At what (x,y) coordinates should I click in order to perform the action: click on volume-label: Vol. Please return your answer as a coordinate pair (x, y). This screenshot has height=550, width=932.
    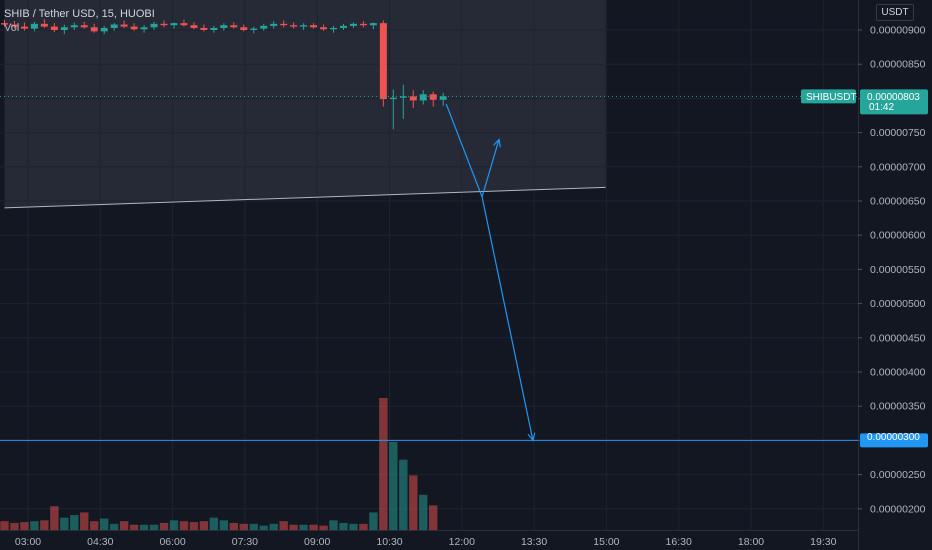
    Looking at the image, I should click on (12, 28).